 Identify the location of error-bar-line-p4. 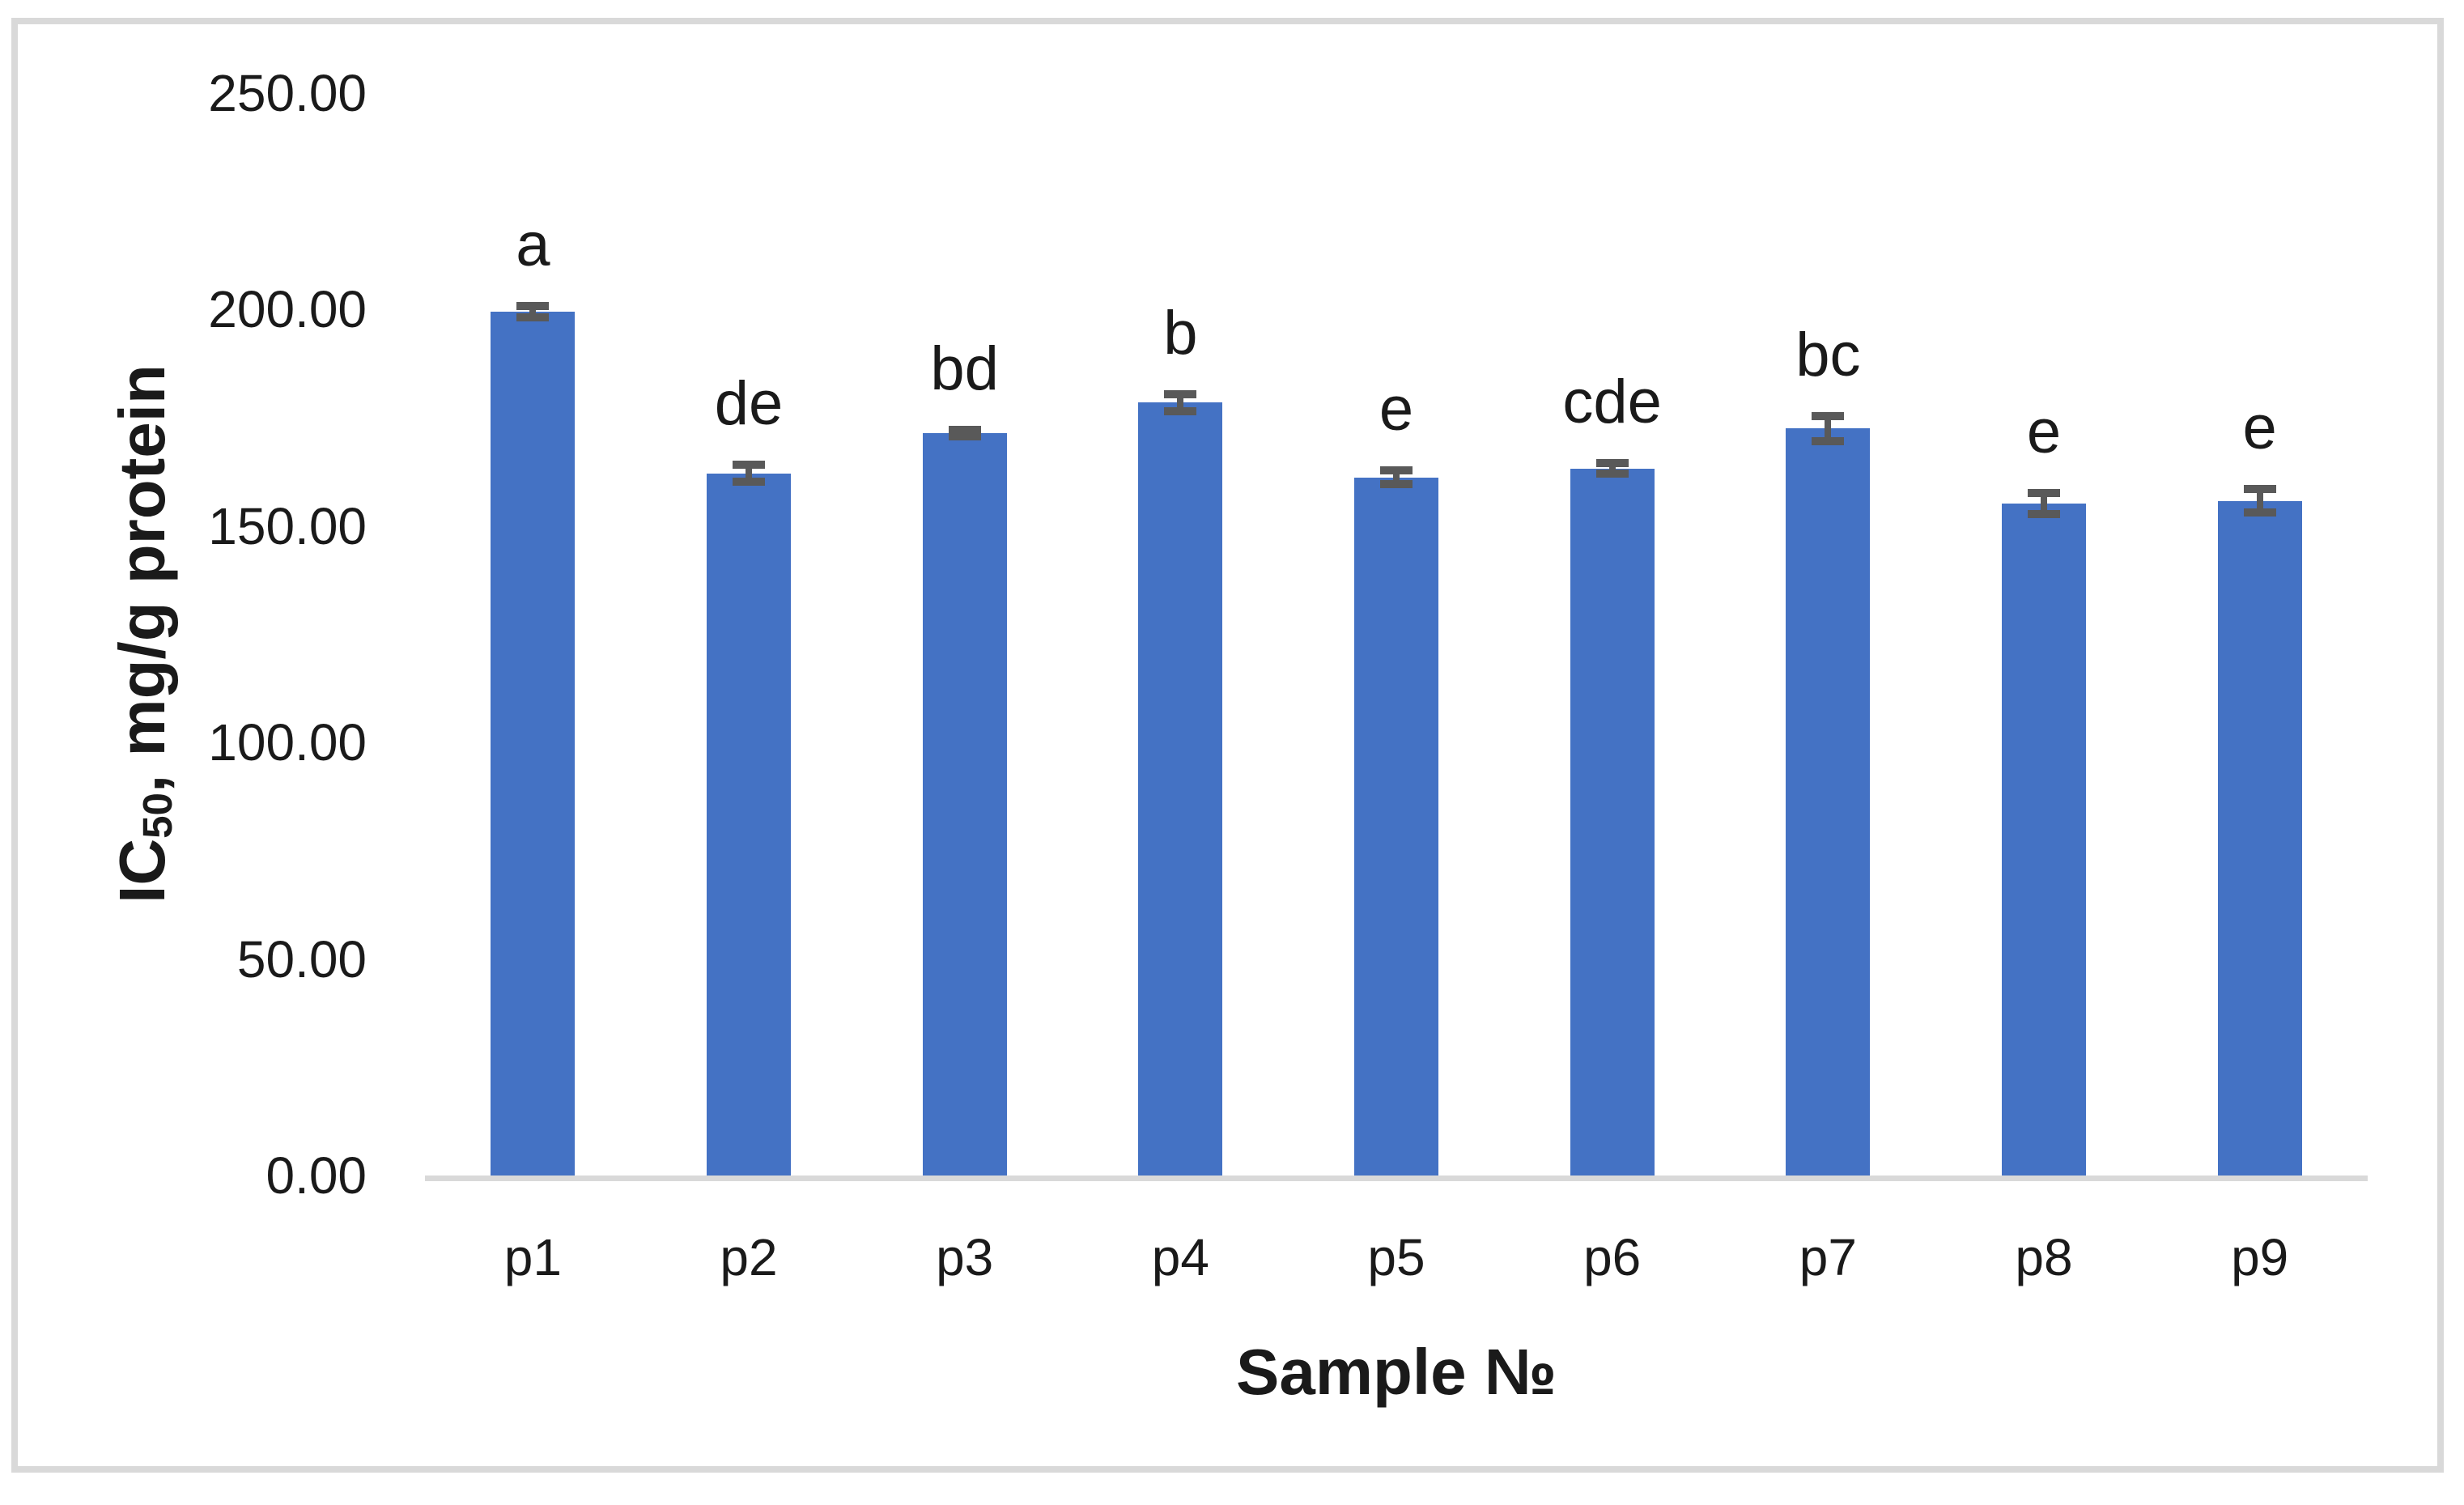
(1180, 402).